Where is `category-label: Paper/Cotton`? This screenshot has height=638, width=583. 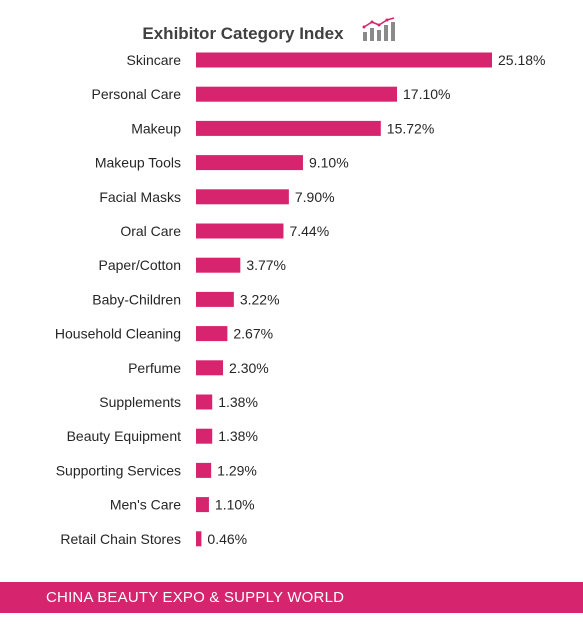
category-label: Paper/Cotton is located at coordinates (140, 265).